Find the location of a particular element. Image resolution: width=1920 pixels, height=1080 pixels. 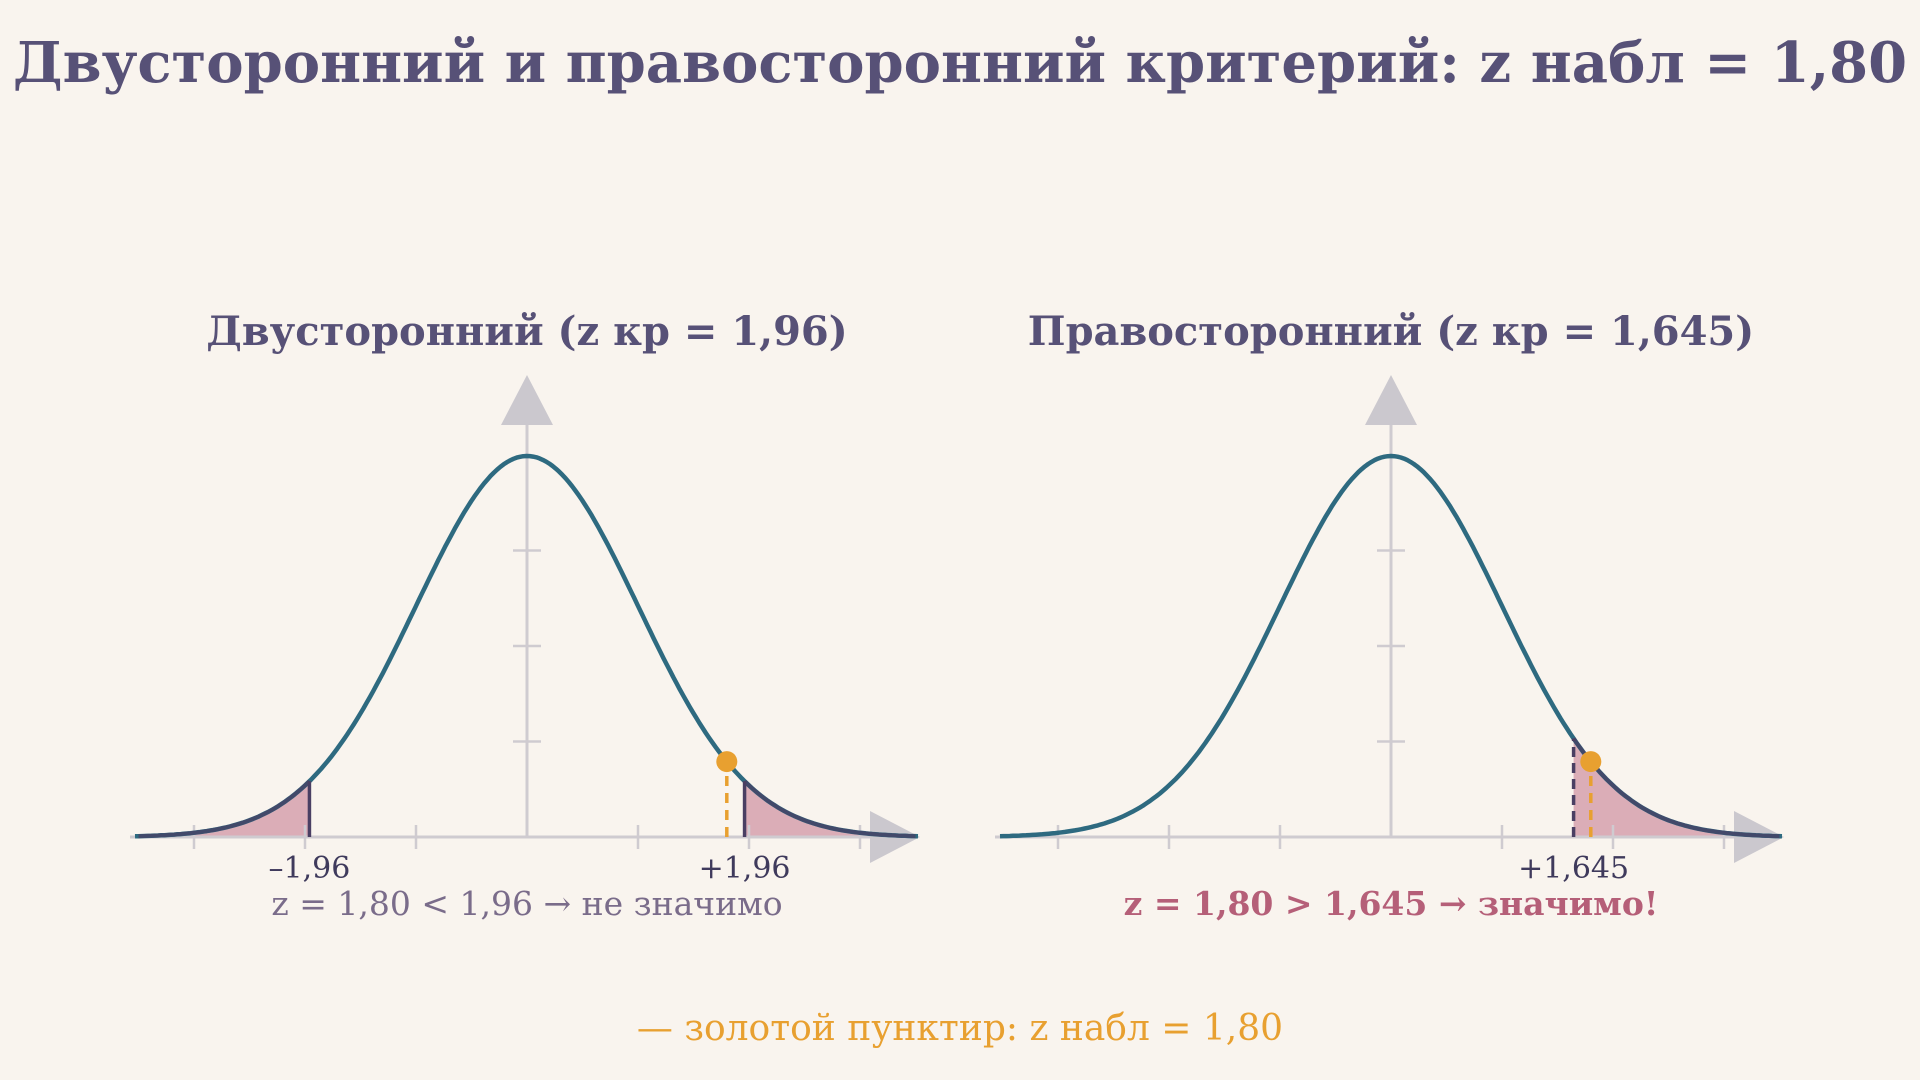

critical-value-label: +1,96 is located at coordinates (745, 868).